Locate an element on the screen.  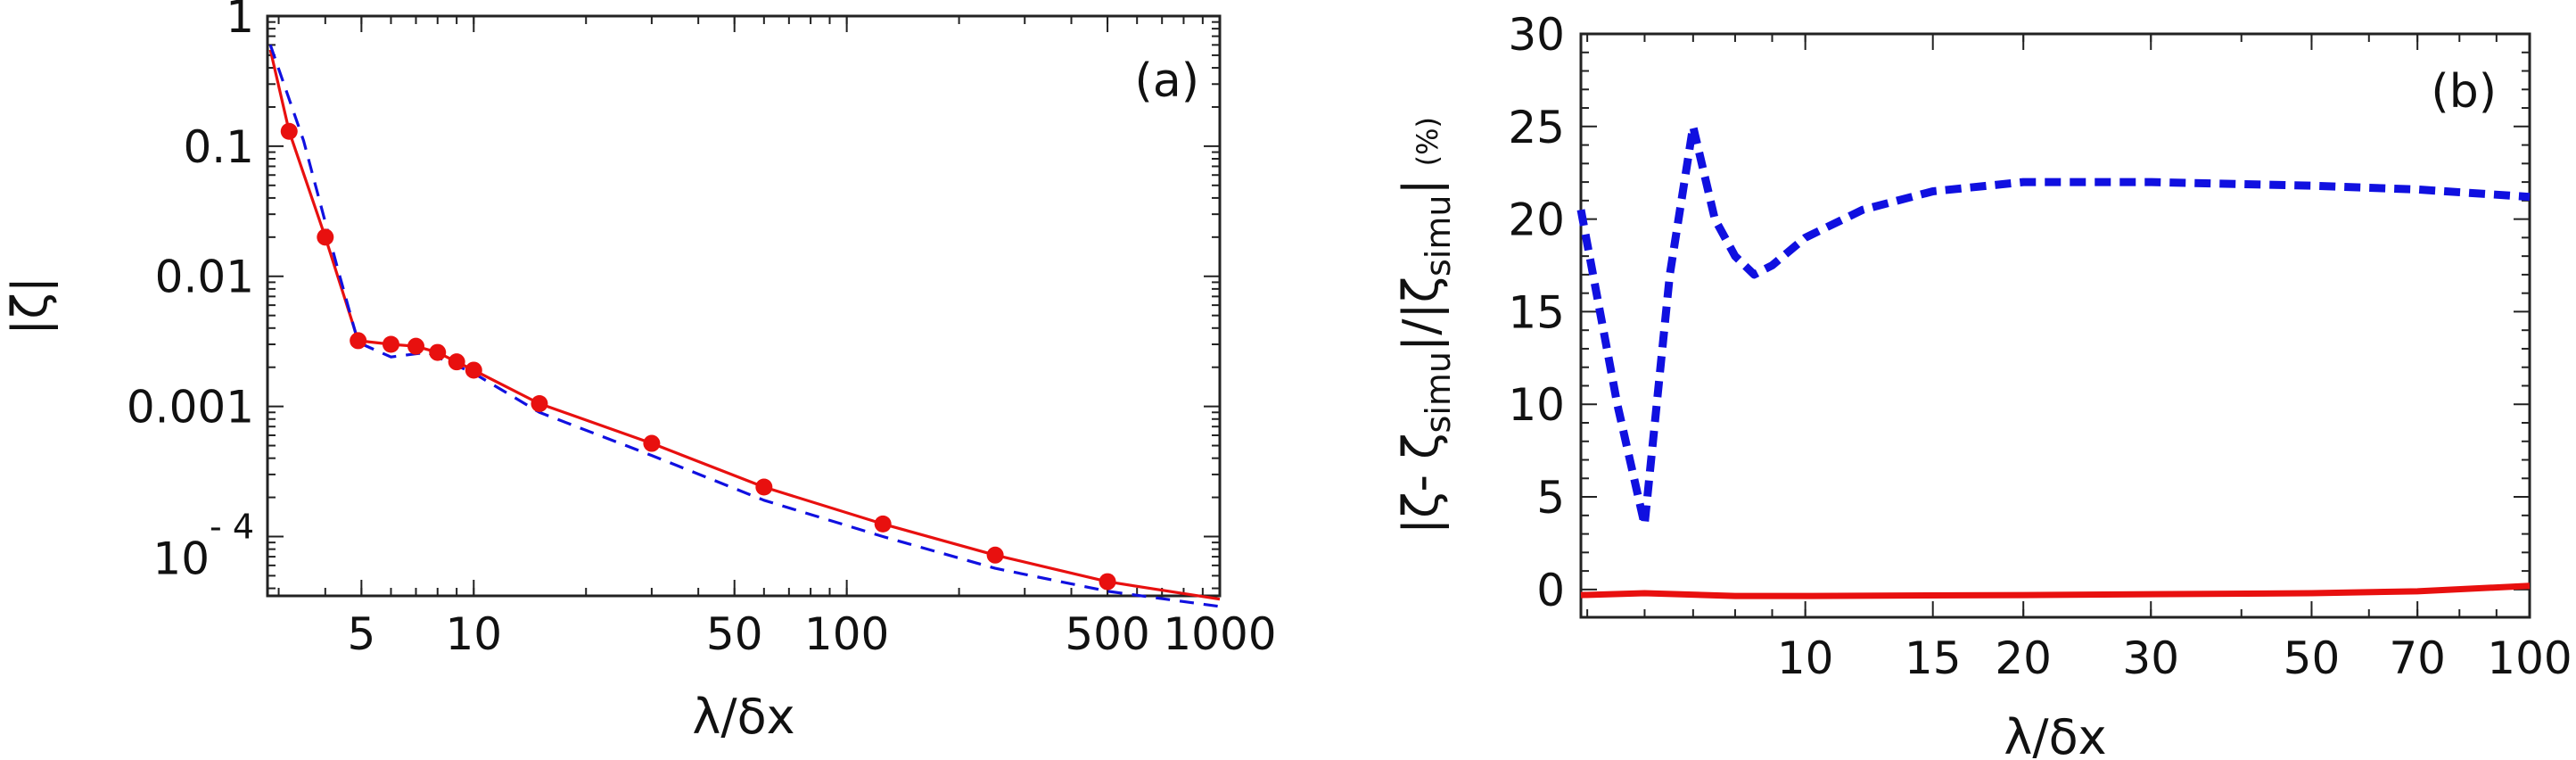
b-x-tick-label: 100 is located at coordinates (2529, 658).